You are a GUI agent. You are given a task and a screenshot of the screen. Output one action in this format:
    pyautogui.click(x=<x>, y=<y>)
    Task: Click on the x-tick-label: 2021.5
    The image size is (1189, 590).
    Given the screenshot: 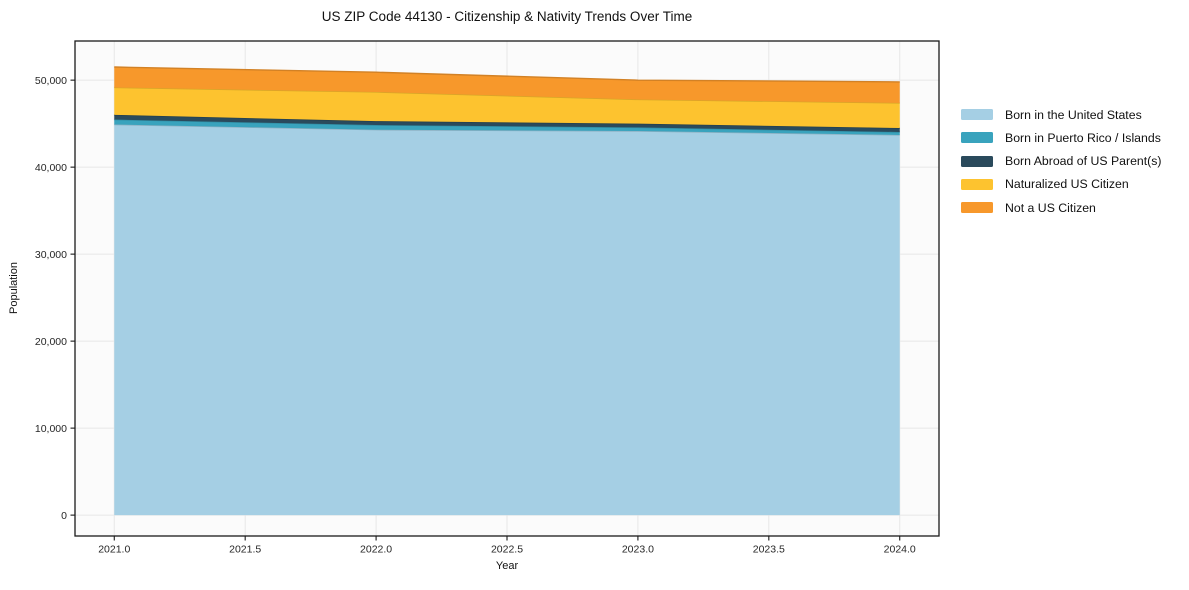 What is the action you would take?
    pyautogui.click(x=245, y=550)
    